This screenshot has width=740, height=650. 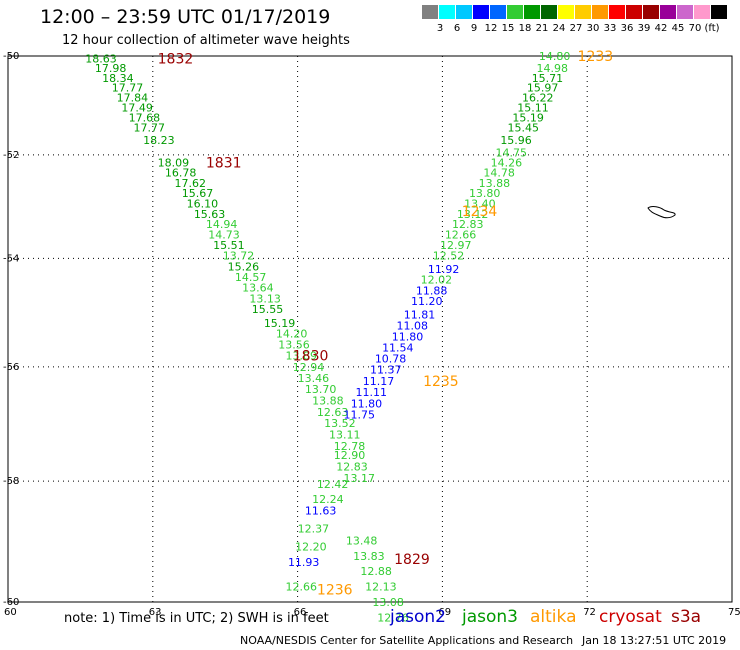 I want to click on wave-height-reading: 14.78, so click(x=498, y=173).